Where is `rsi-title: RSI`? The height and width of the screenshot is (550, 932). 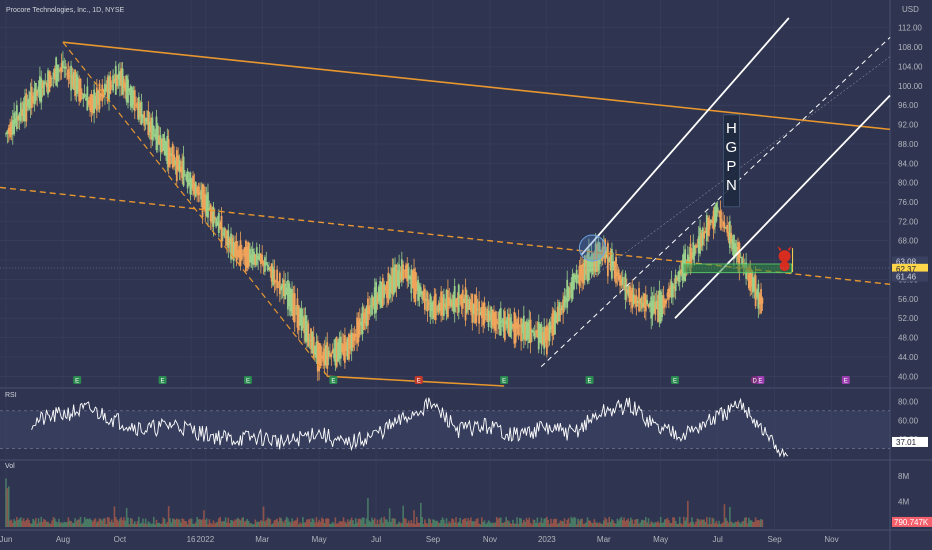
rsi-title: RSI is located at coordinates (11, 395).